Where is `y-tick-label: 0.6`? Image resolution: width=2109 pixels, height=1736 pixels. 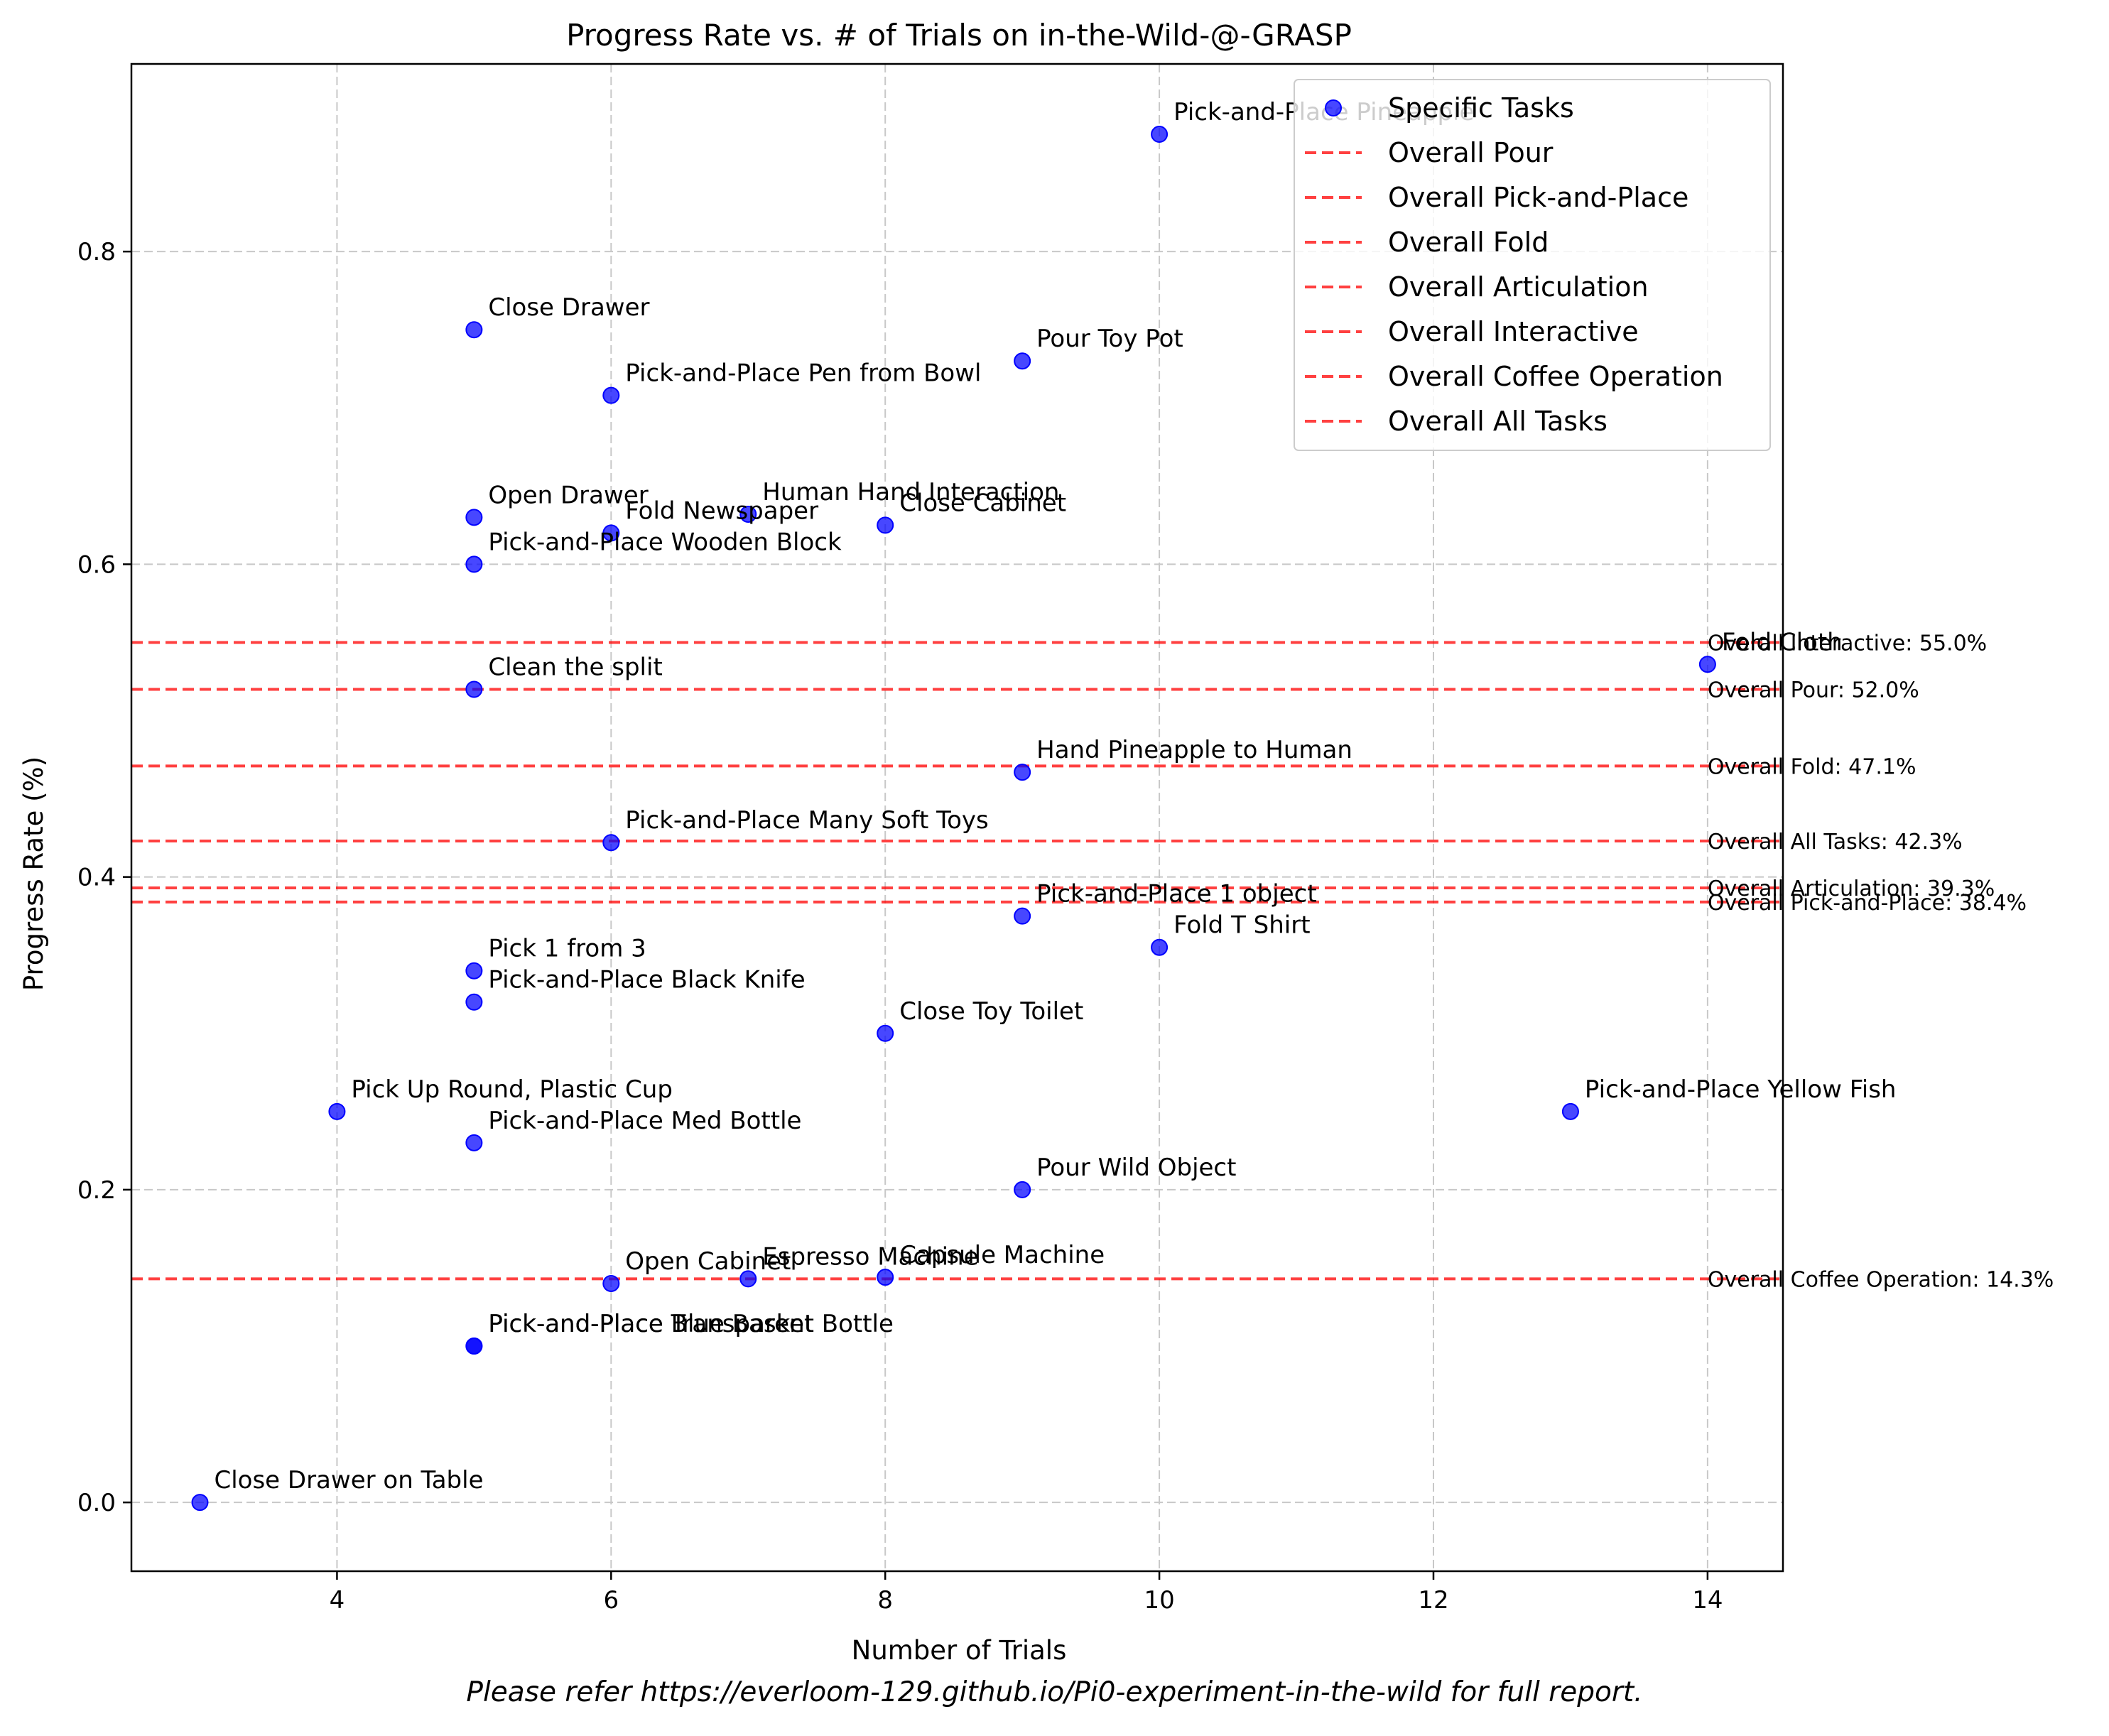
y-tick-label: 0.6 is located at coordinates (96, 564).